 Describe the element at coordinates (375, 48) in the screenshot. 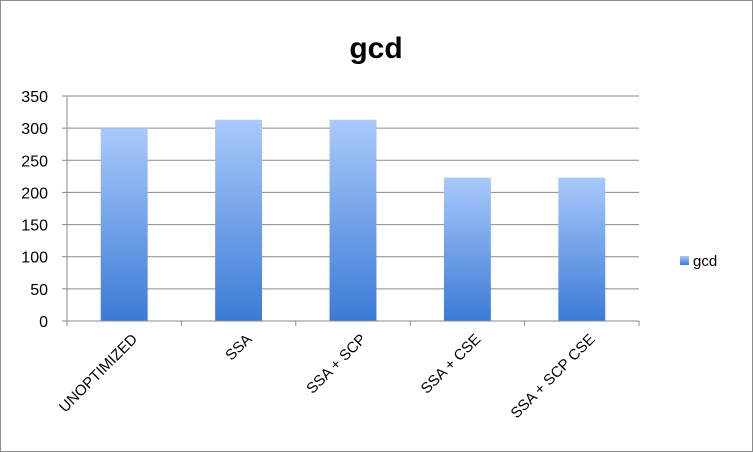

I see `chart-title: gcd` at that location.